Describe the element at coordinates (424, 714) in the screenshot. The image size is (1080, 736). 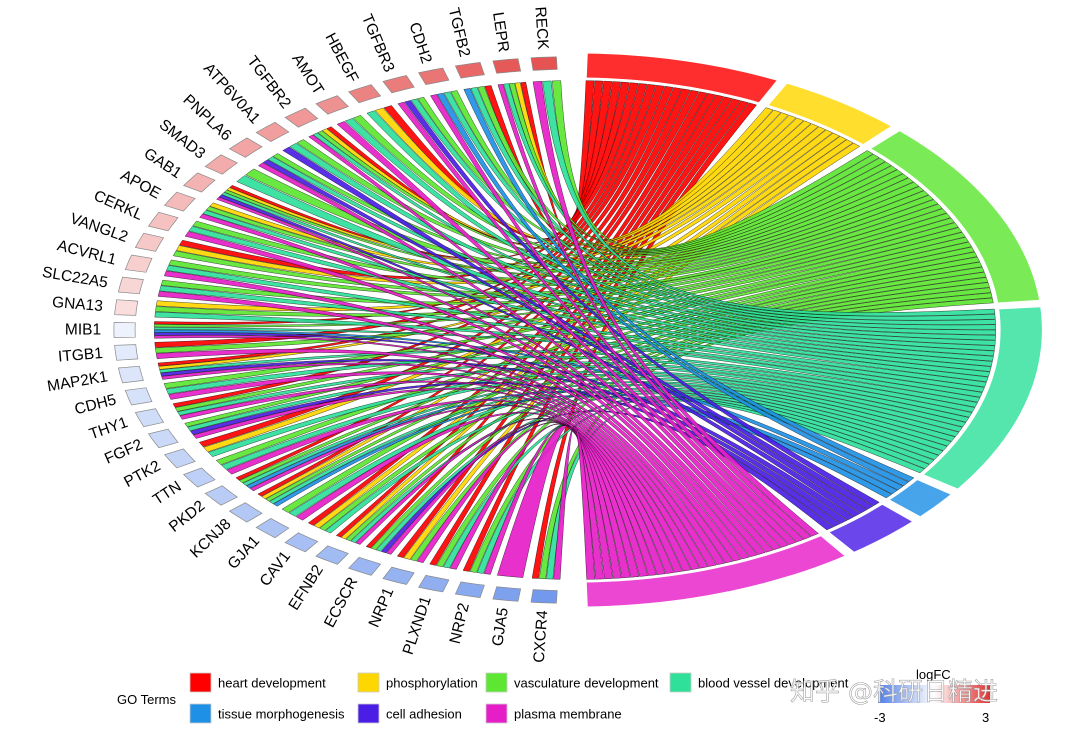
I see `legend-label: cell adhesion` at that location.